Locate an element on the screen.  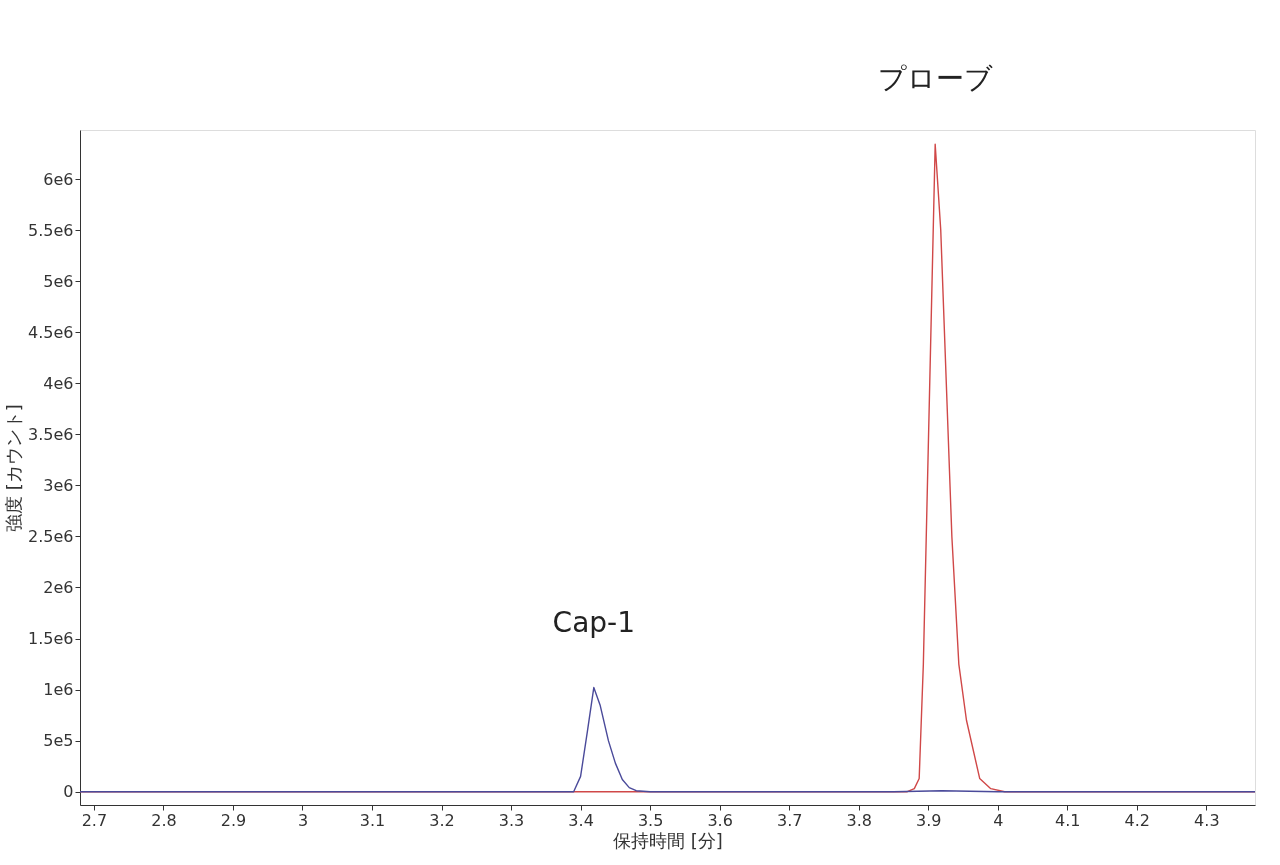
annotation: プローブ is located at coordinates (935, 79).